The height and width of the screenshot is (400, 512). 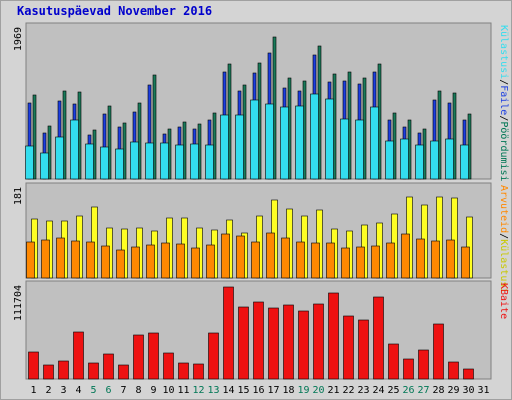 What do you see at coordinates (48, 390) in the screenshot?
I see `day-label-2: 2` at bounding box center [48, 390].